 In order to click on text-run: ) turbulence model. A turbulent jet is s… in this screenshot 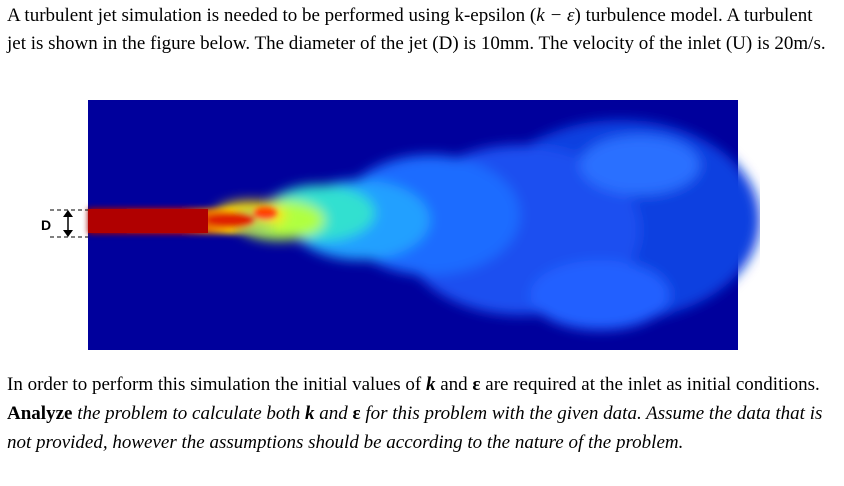, I will do `click(416, 29)`.